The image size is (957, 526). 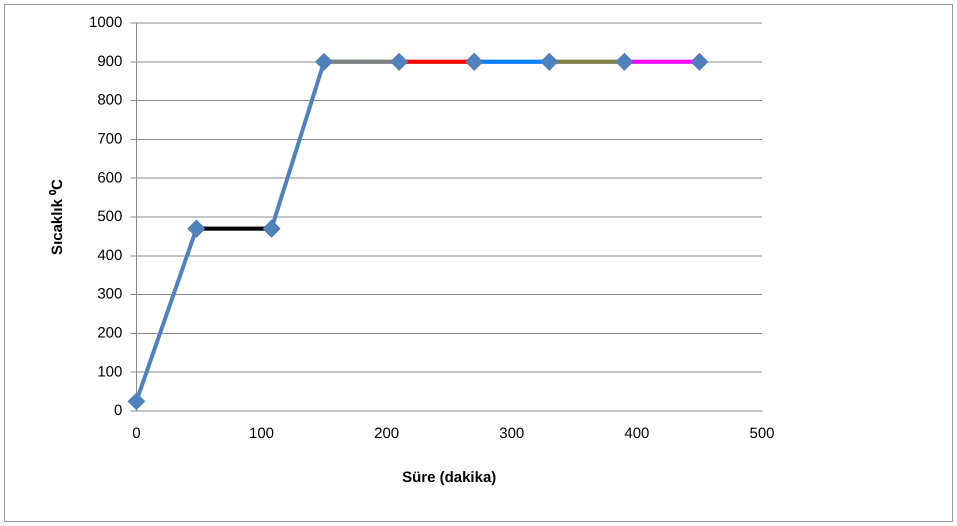 What do you see at coordinates (449, 477) in the screenshot?
I see `x-axis-title: Süre (dakika)` at bounding box center [449, 477].